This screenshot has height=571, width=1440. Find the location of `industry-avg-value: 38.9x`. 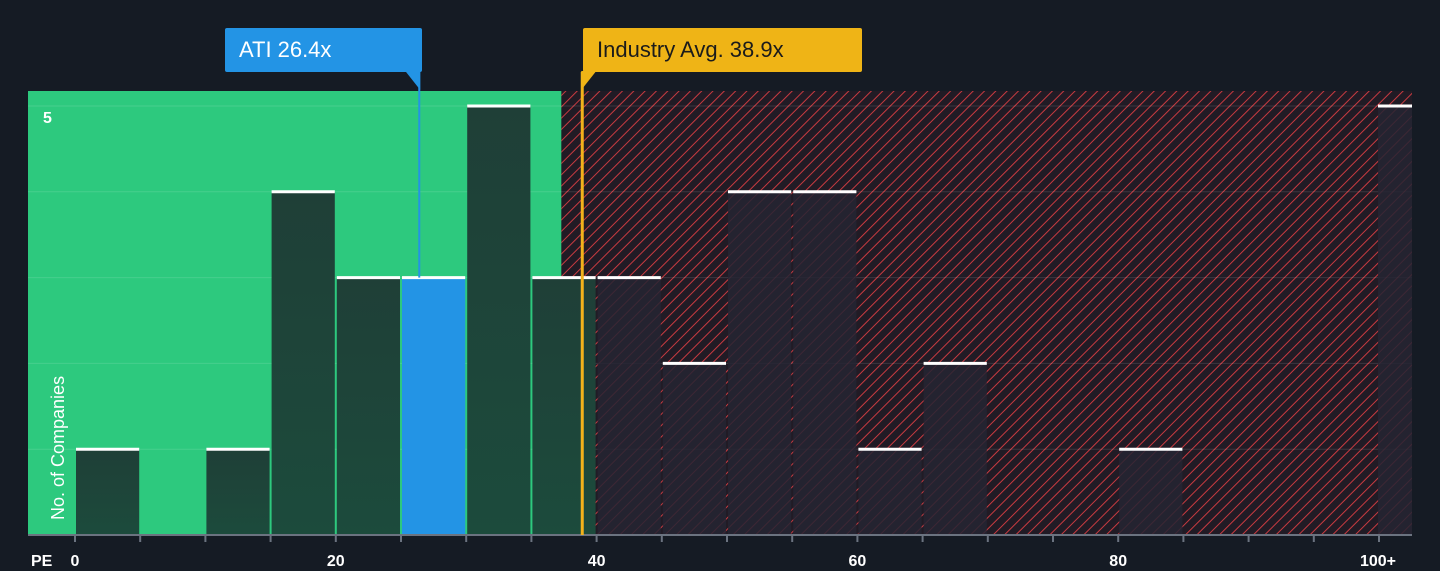

industry-avg-value: 38.9x is located at coordinates (756, 49).